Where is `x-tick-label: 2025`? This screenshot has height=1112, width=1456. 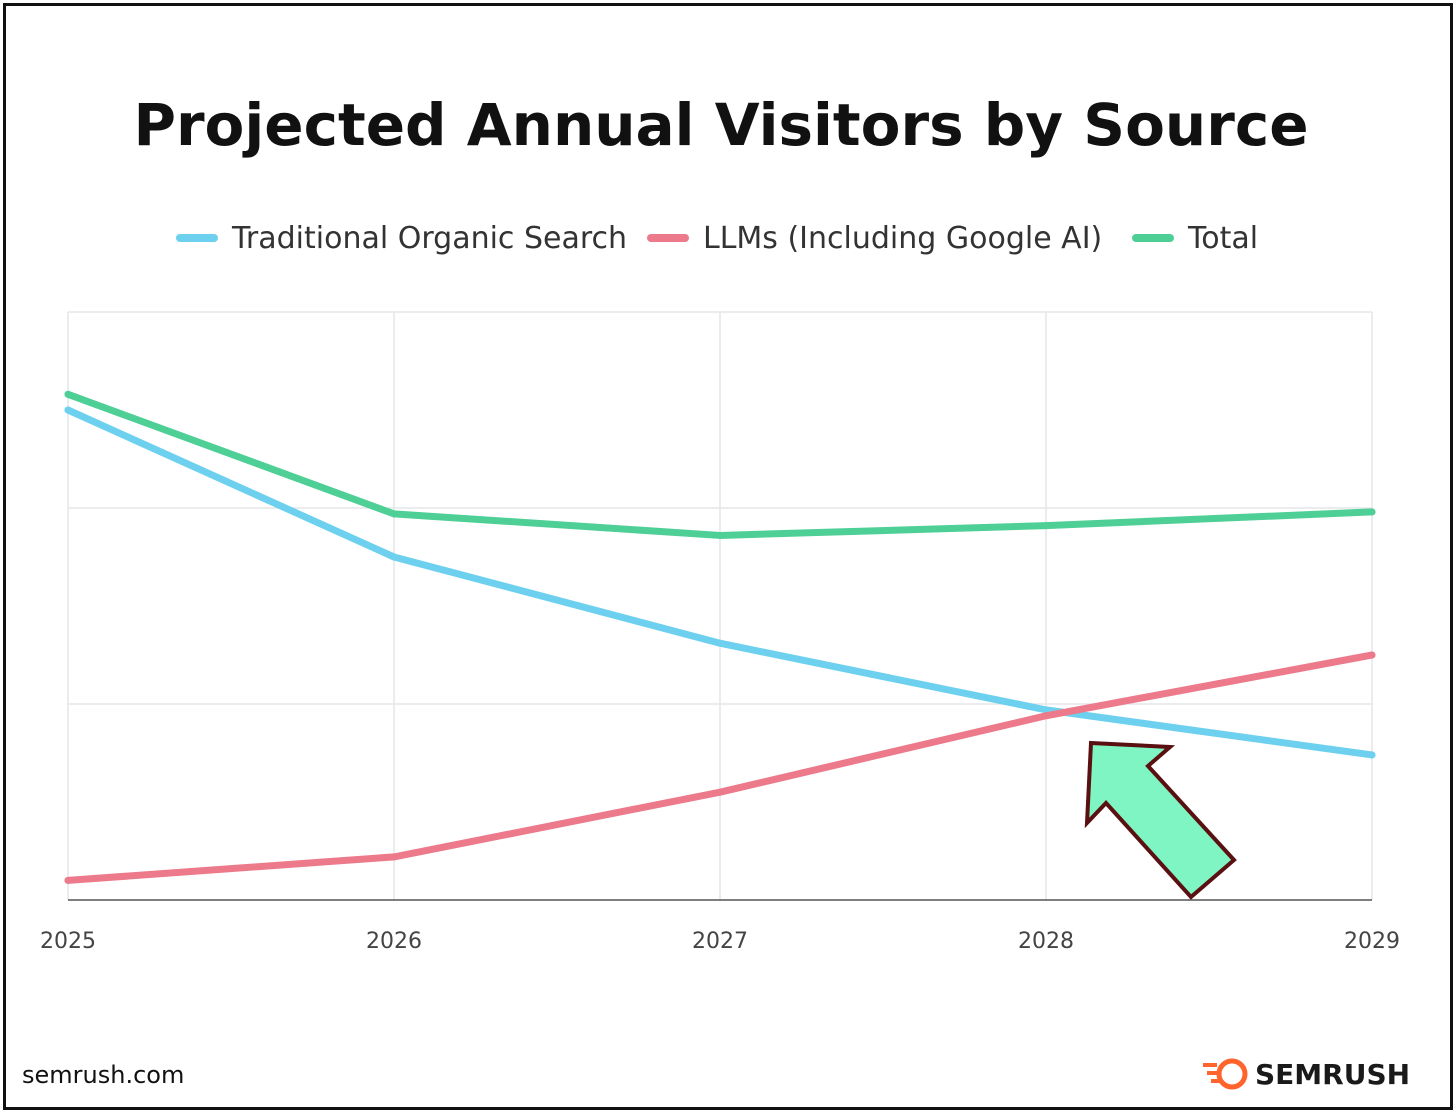
x-tick-label: 2025 is located at coordinates (68, 941).